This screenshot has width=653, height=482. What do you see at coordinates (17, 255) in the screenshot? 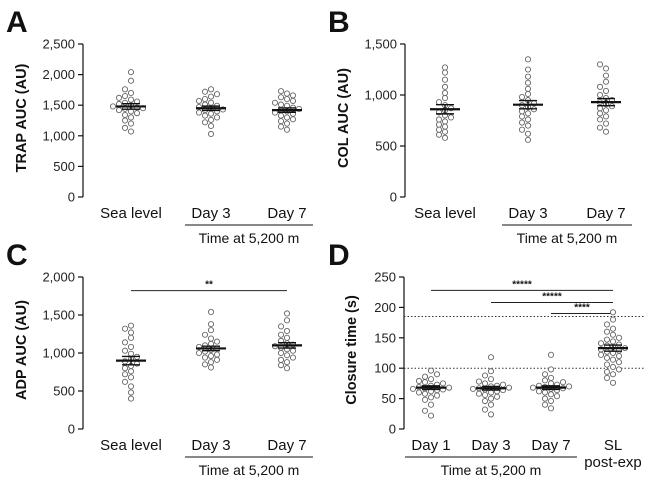
I see `panel-c-letter: C` at bounding box center [17, 255].